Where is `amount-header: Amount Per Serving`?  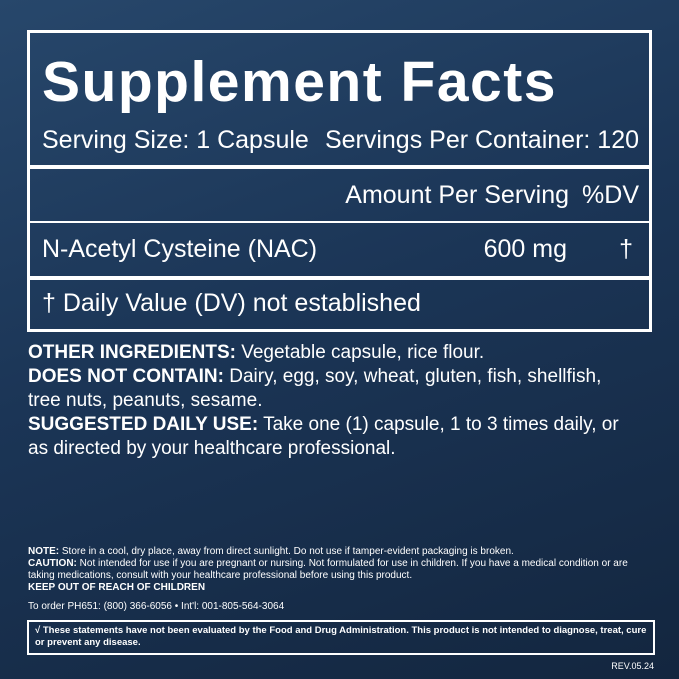
amount-header: Amount Per Serving is located at coordinates (457, 195).